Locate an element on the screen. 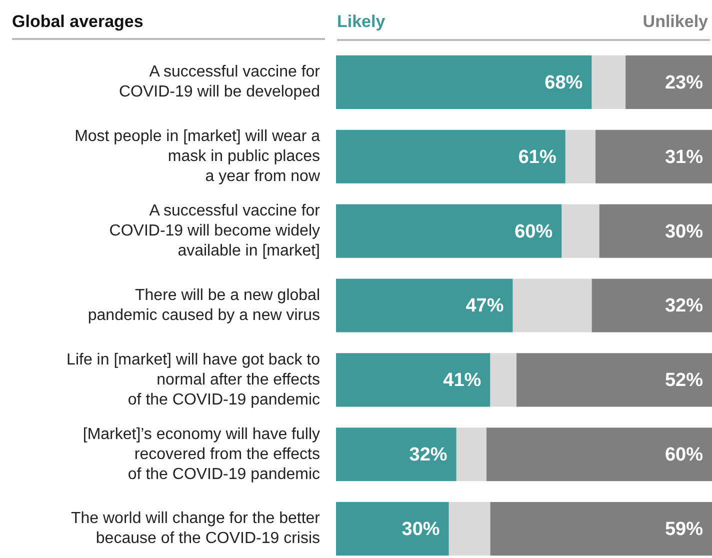 The width and height of the screenshot is (712, 558). y-tick-label: The world will change for the better because of the COVID-19 crisis is located at coordinates (195, 529).